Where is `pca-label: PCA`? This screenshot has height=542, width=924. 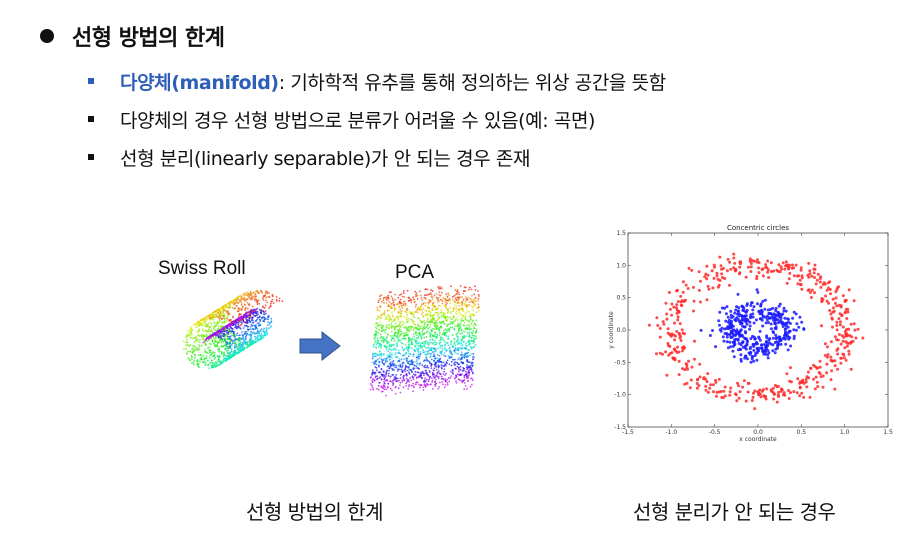
pca-label: PCA is located at coordinates (415, 272).